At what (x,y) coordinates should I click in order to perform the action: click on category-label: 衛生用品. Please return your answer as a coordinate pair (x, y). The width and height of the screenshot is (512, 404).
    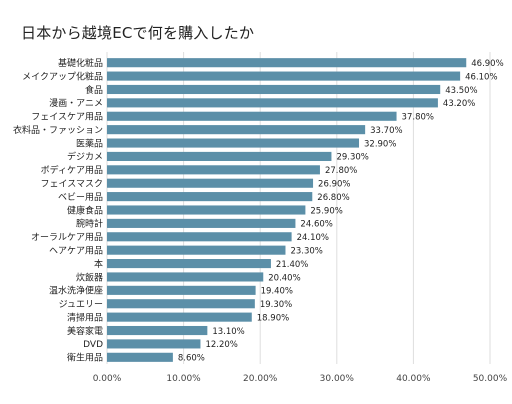
    Looking at the image, I should click on (85, 358).